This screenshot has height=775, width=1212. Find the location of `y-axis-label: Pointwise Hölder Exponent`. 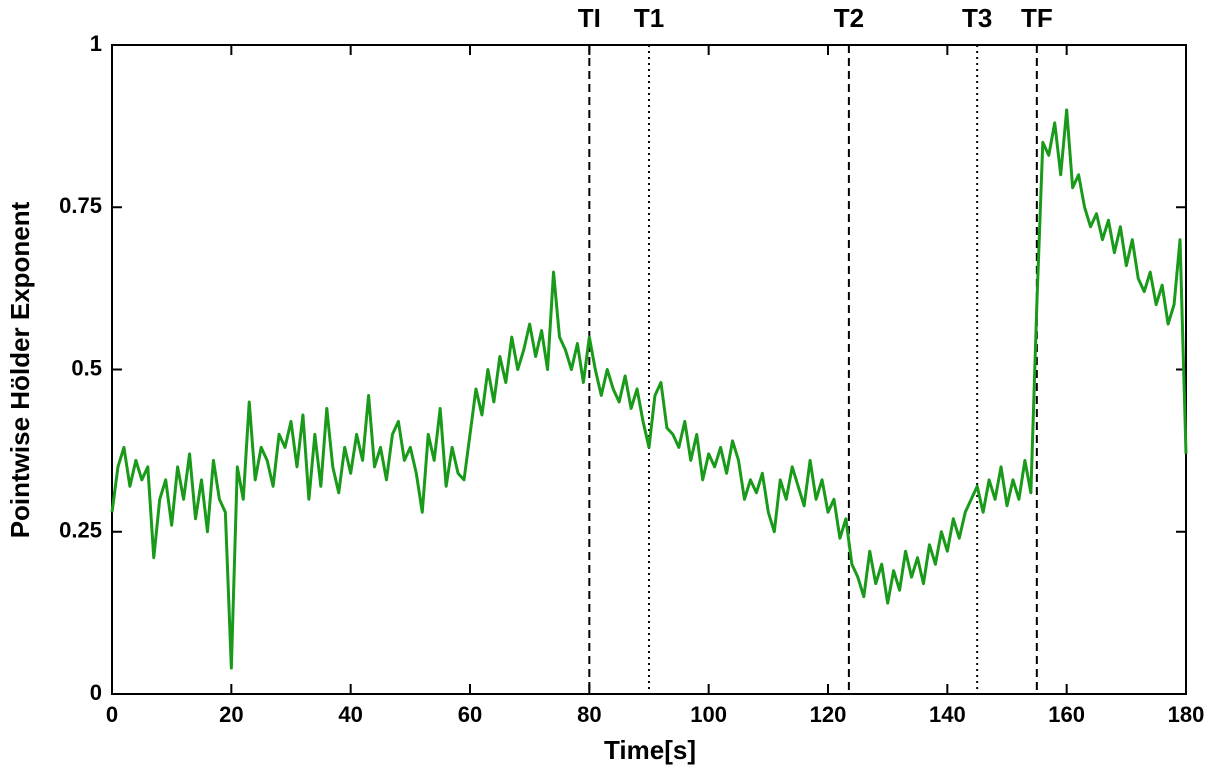

y-axis-label: Pointwise Hölder Exponent is located at coordinates (20, 369).